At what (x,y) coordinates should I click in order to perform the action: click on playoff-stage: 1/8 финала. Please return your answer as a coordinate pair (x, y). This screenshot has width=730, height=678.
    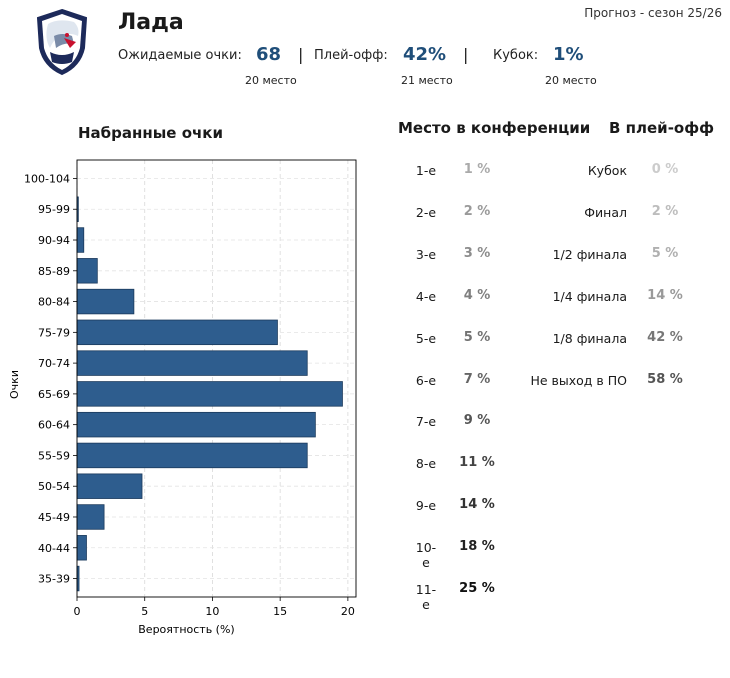
    Looking at the image, I should click on (589, 338).